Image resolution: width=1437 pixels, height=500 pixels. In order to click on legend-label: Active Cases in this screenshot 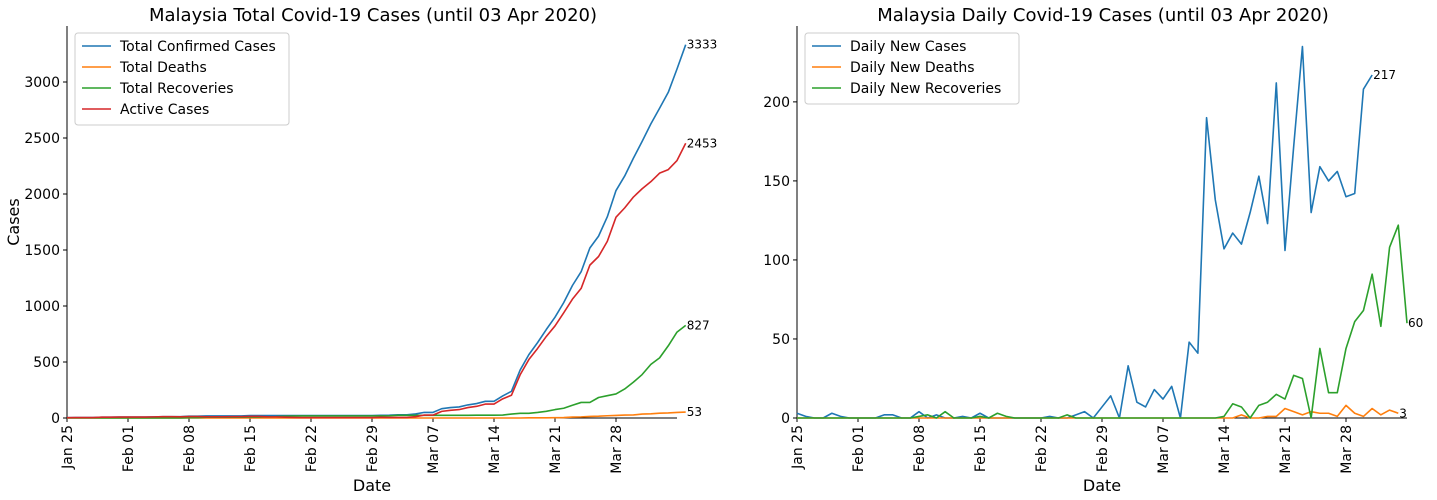, I will do `click(164, 110)`.